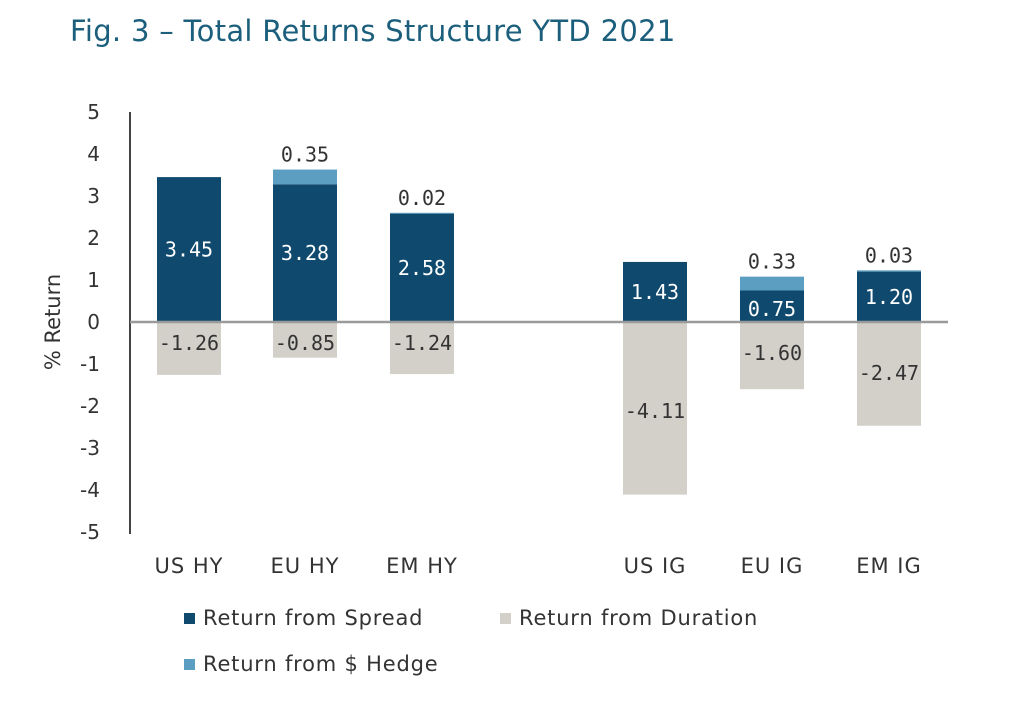 This screenshot has height=702, width=1024. Describe the element at coordinates (93, 196) in the screenshot. I see `y-tick-label: 3` at that location.